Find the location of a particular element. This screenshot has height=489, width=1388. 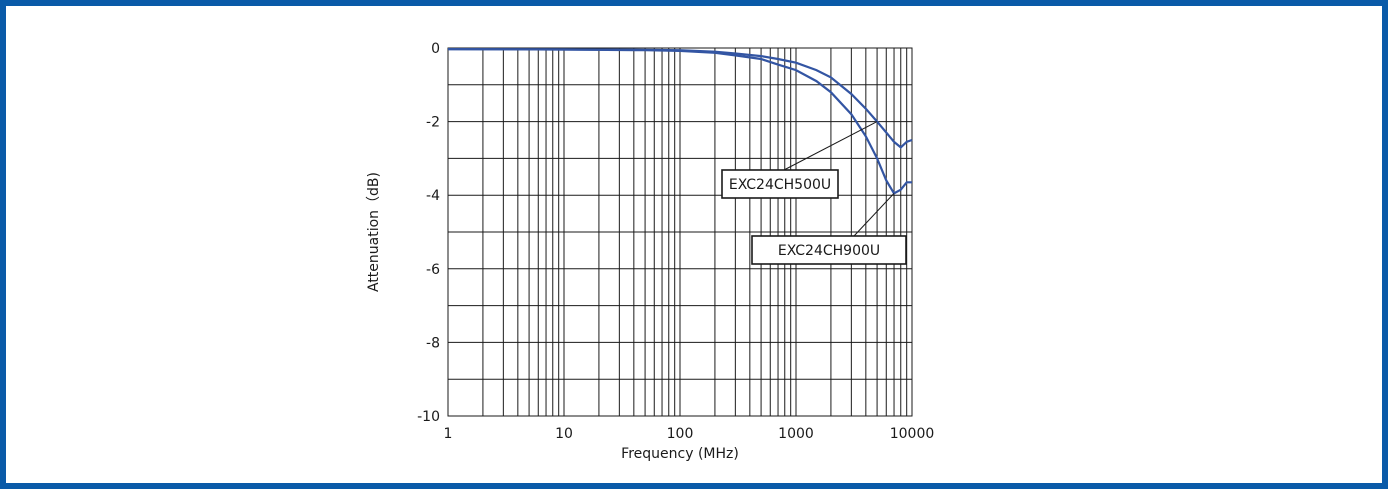

x-tick-label: 10 is located at coordinates (564, 434).